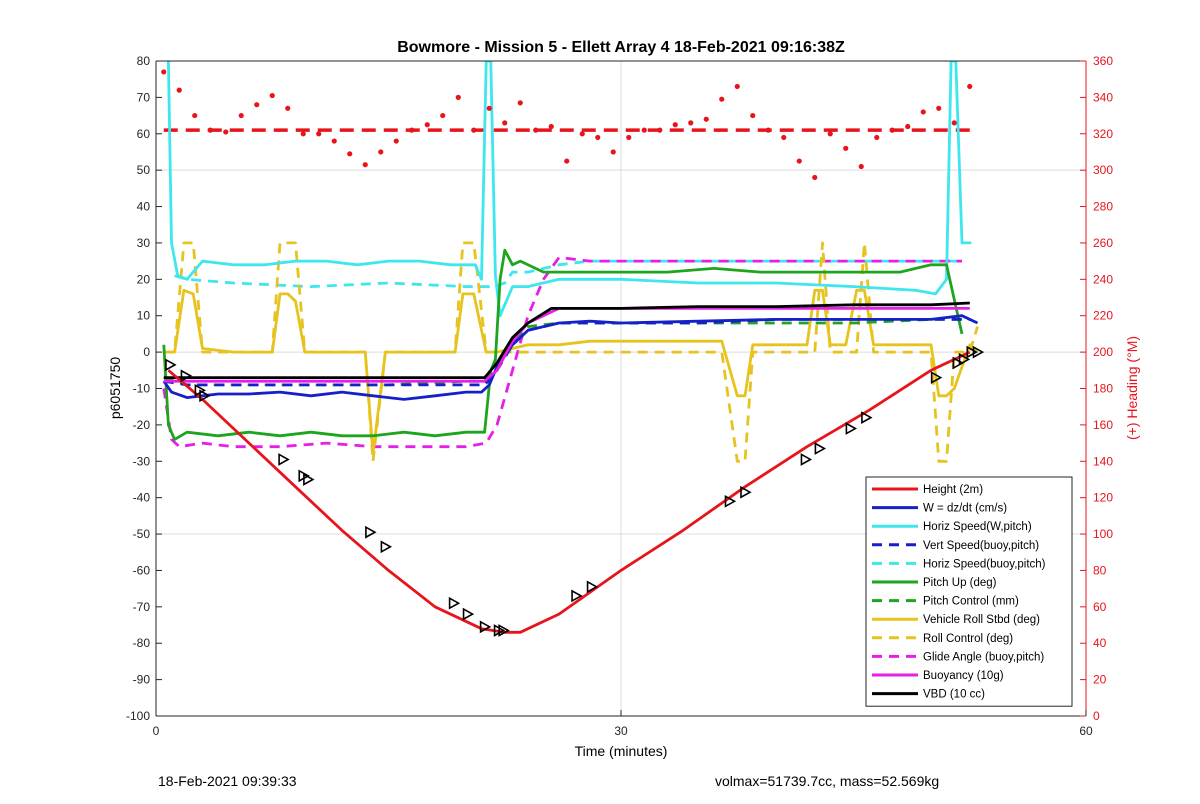 The width and height of the screenshot is (1200, 804). Describe the element at coordinates (142, 570) in the screenshot. I see `y-tick-label: -60` at that location.